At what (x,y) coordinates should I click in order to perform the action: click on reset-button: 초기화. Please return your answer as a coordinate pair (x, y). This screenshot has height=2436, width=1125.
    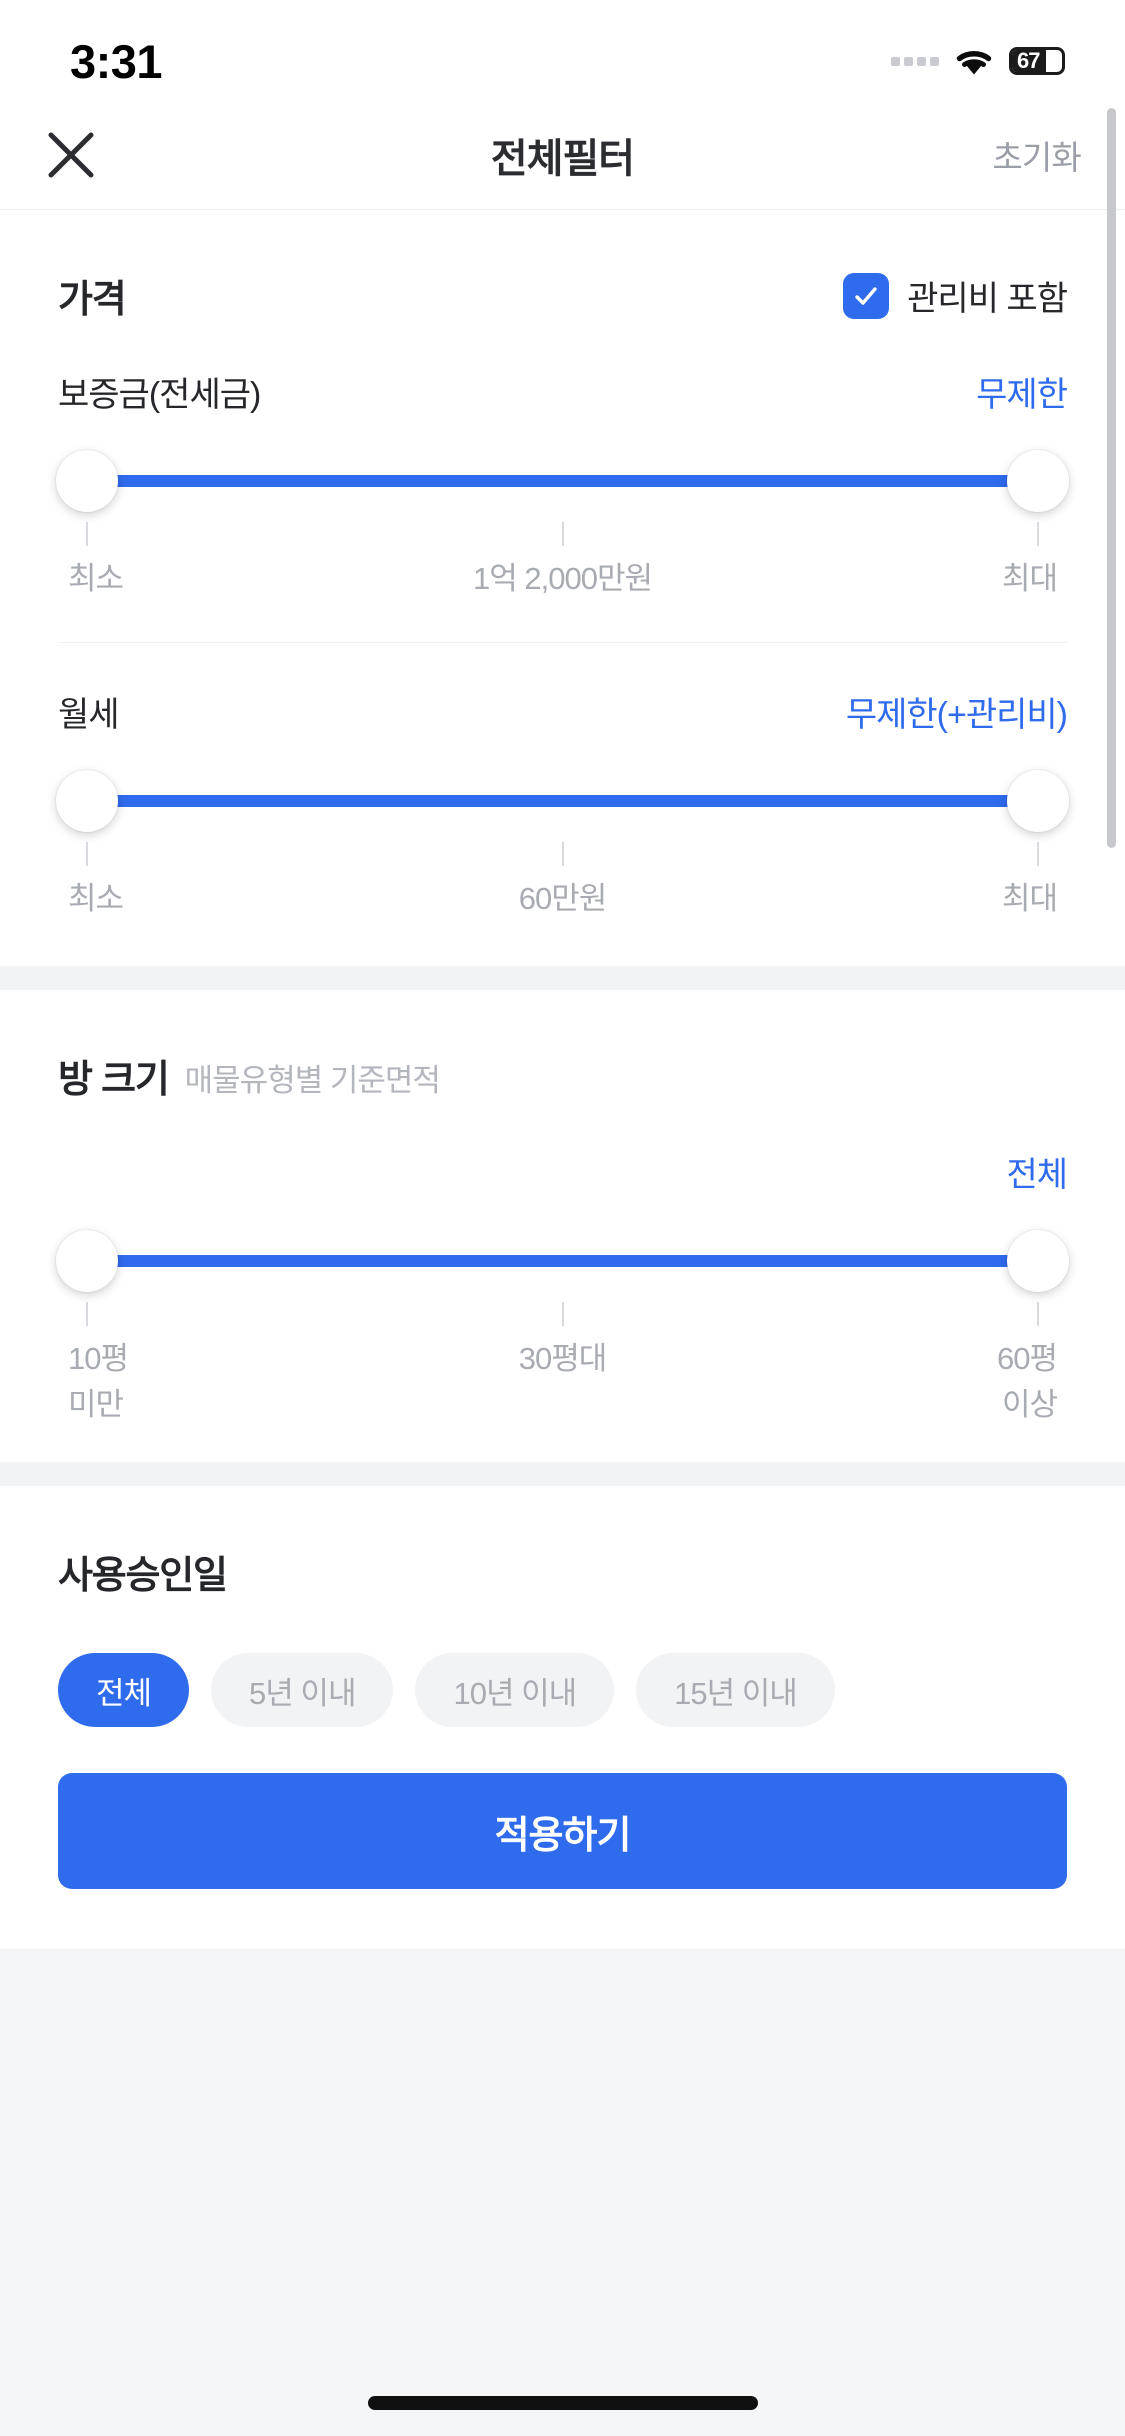
    Looking at the image, I should click on (1036, 157).